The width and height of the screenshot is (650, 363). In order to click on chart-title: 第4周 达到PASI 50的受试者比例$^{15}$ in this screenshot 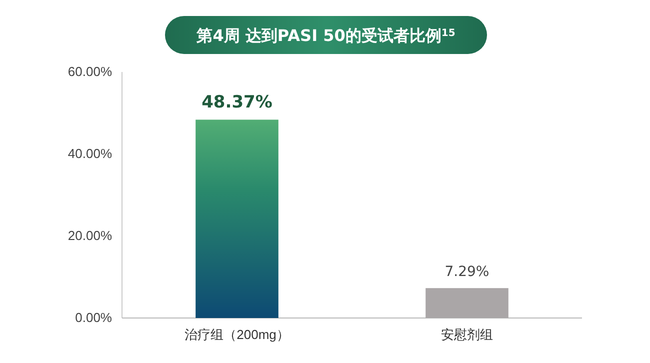, I will do `click(326, 35)`.